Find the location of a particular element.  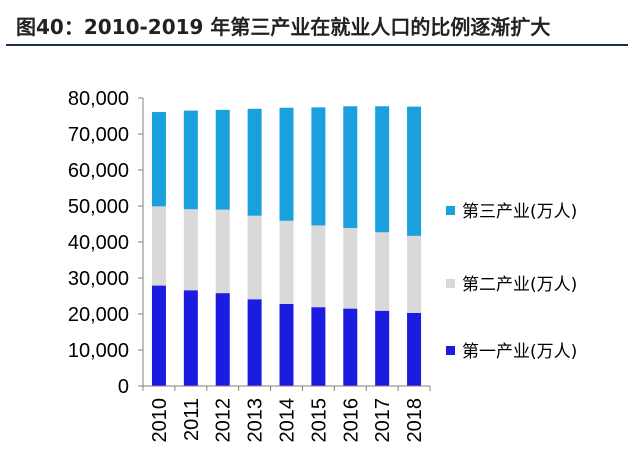

x-axis: 2010 2011 2012 2013 2014 2015 2016 2017 2018 is located at coordinates (286, 414).